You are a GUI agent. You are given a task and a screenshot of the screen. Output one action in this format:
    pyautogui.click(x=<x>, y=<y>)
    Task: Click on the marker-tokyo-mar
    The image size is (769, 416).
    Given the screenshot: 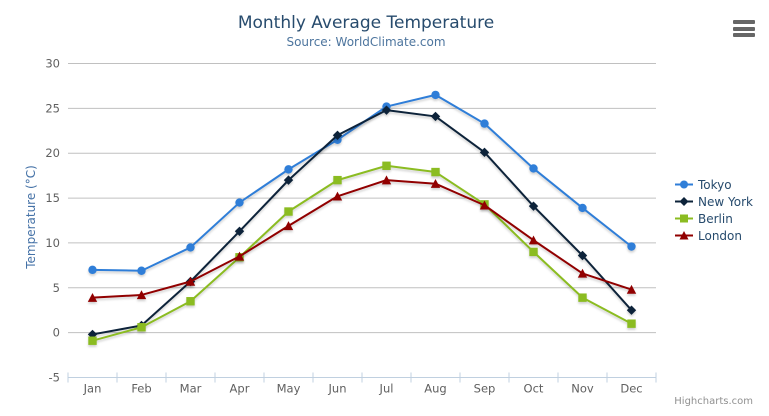 What is the action you would take?
    pyautogui.click(x=190, y=247)
    